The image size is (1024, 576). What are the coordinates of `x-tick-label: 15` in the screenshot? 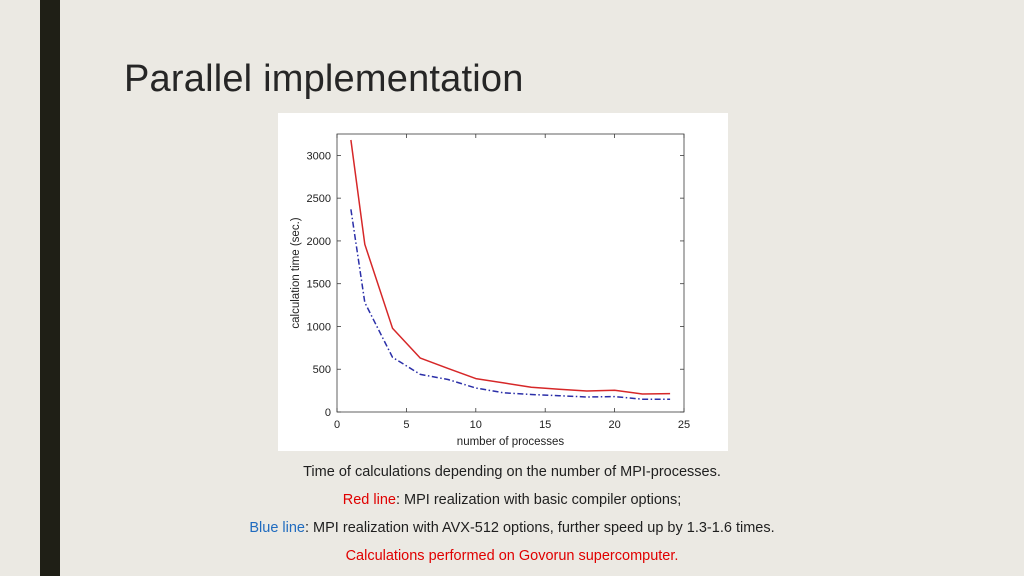 It's located at (545, 425).